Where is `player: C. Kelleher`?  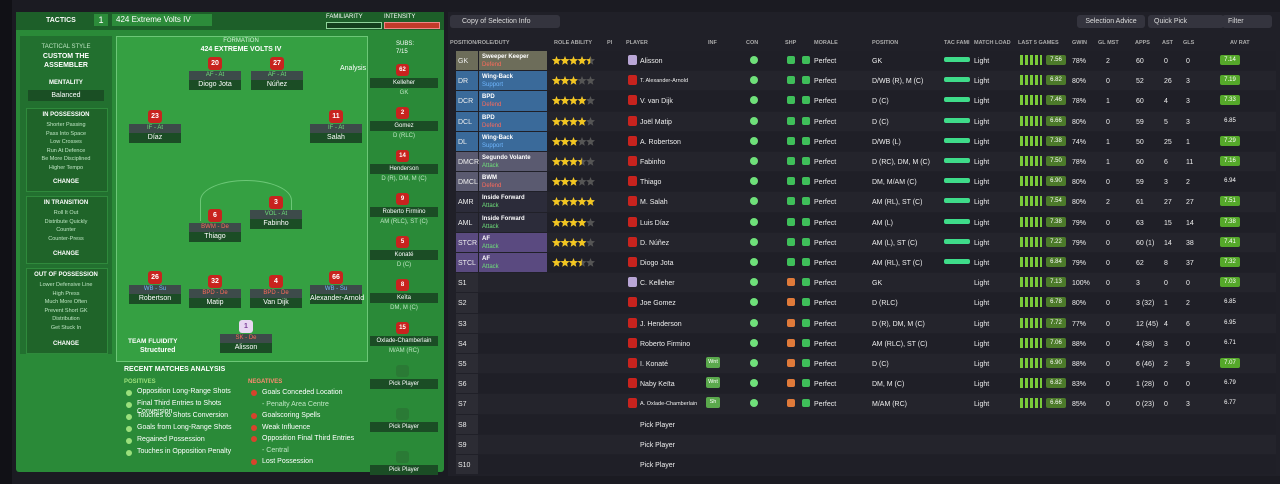 player: C. Kelleher is located at coordinates (657, 284).